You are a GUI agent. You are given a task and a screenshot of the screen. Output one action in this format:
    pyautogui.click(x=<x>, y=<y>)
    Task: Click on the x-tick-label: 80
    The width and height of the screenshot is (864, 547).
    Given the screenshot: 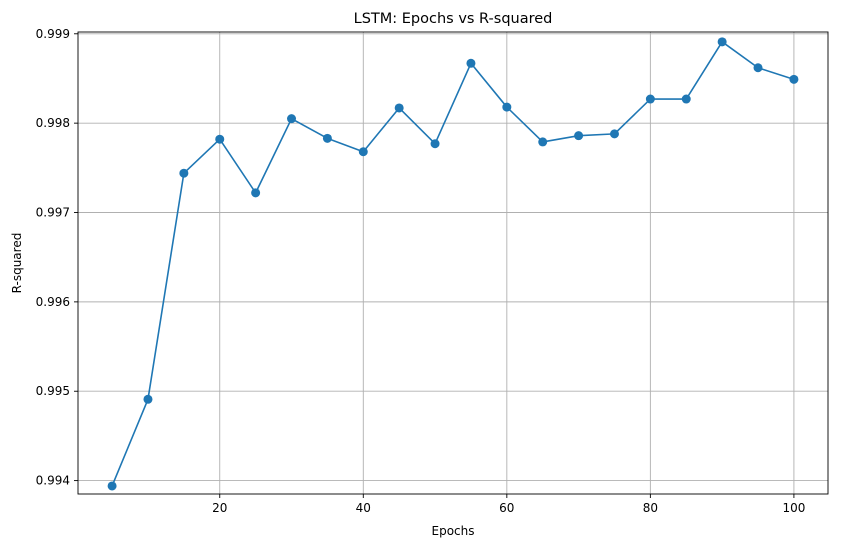 What is the action you would take?
    pyautogui.click(x=650, y=508)
    